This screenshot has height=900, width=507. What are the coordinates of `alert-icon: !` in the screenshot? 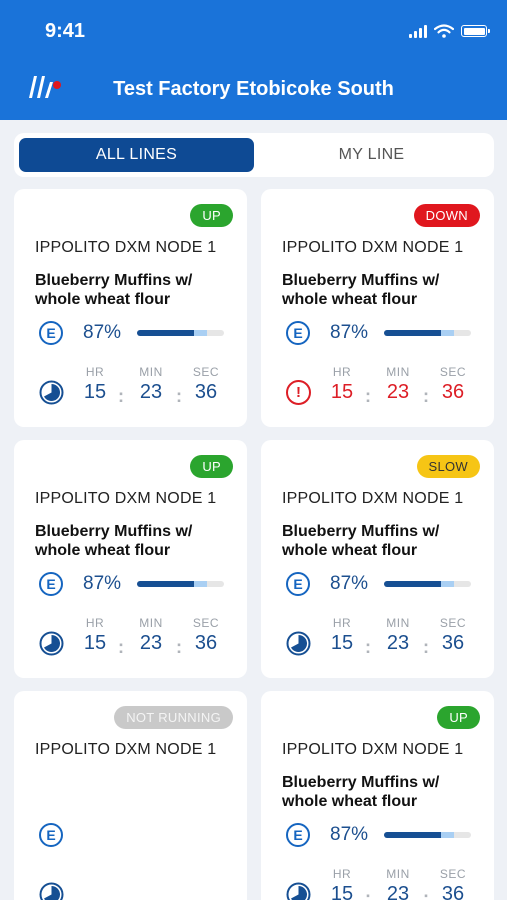 It's located at (298, 392).